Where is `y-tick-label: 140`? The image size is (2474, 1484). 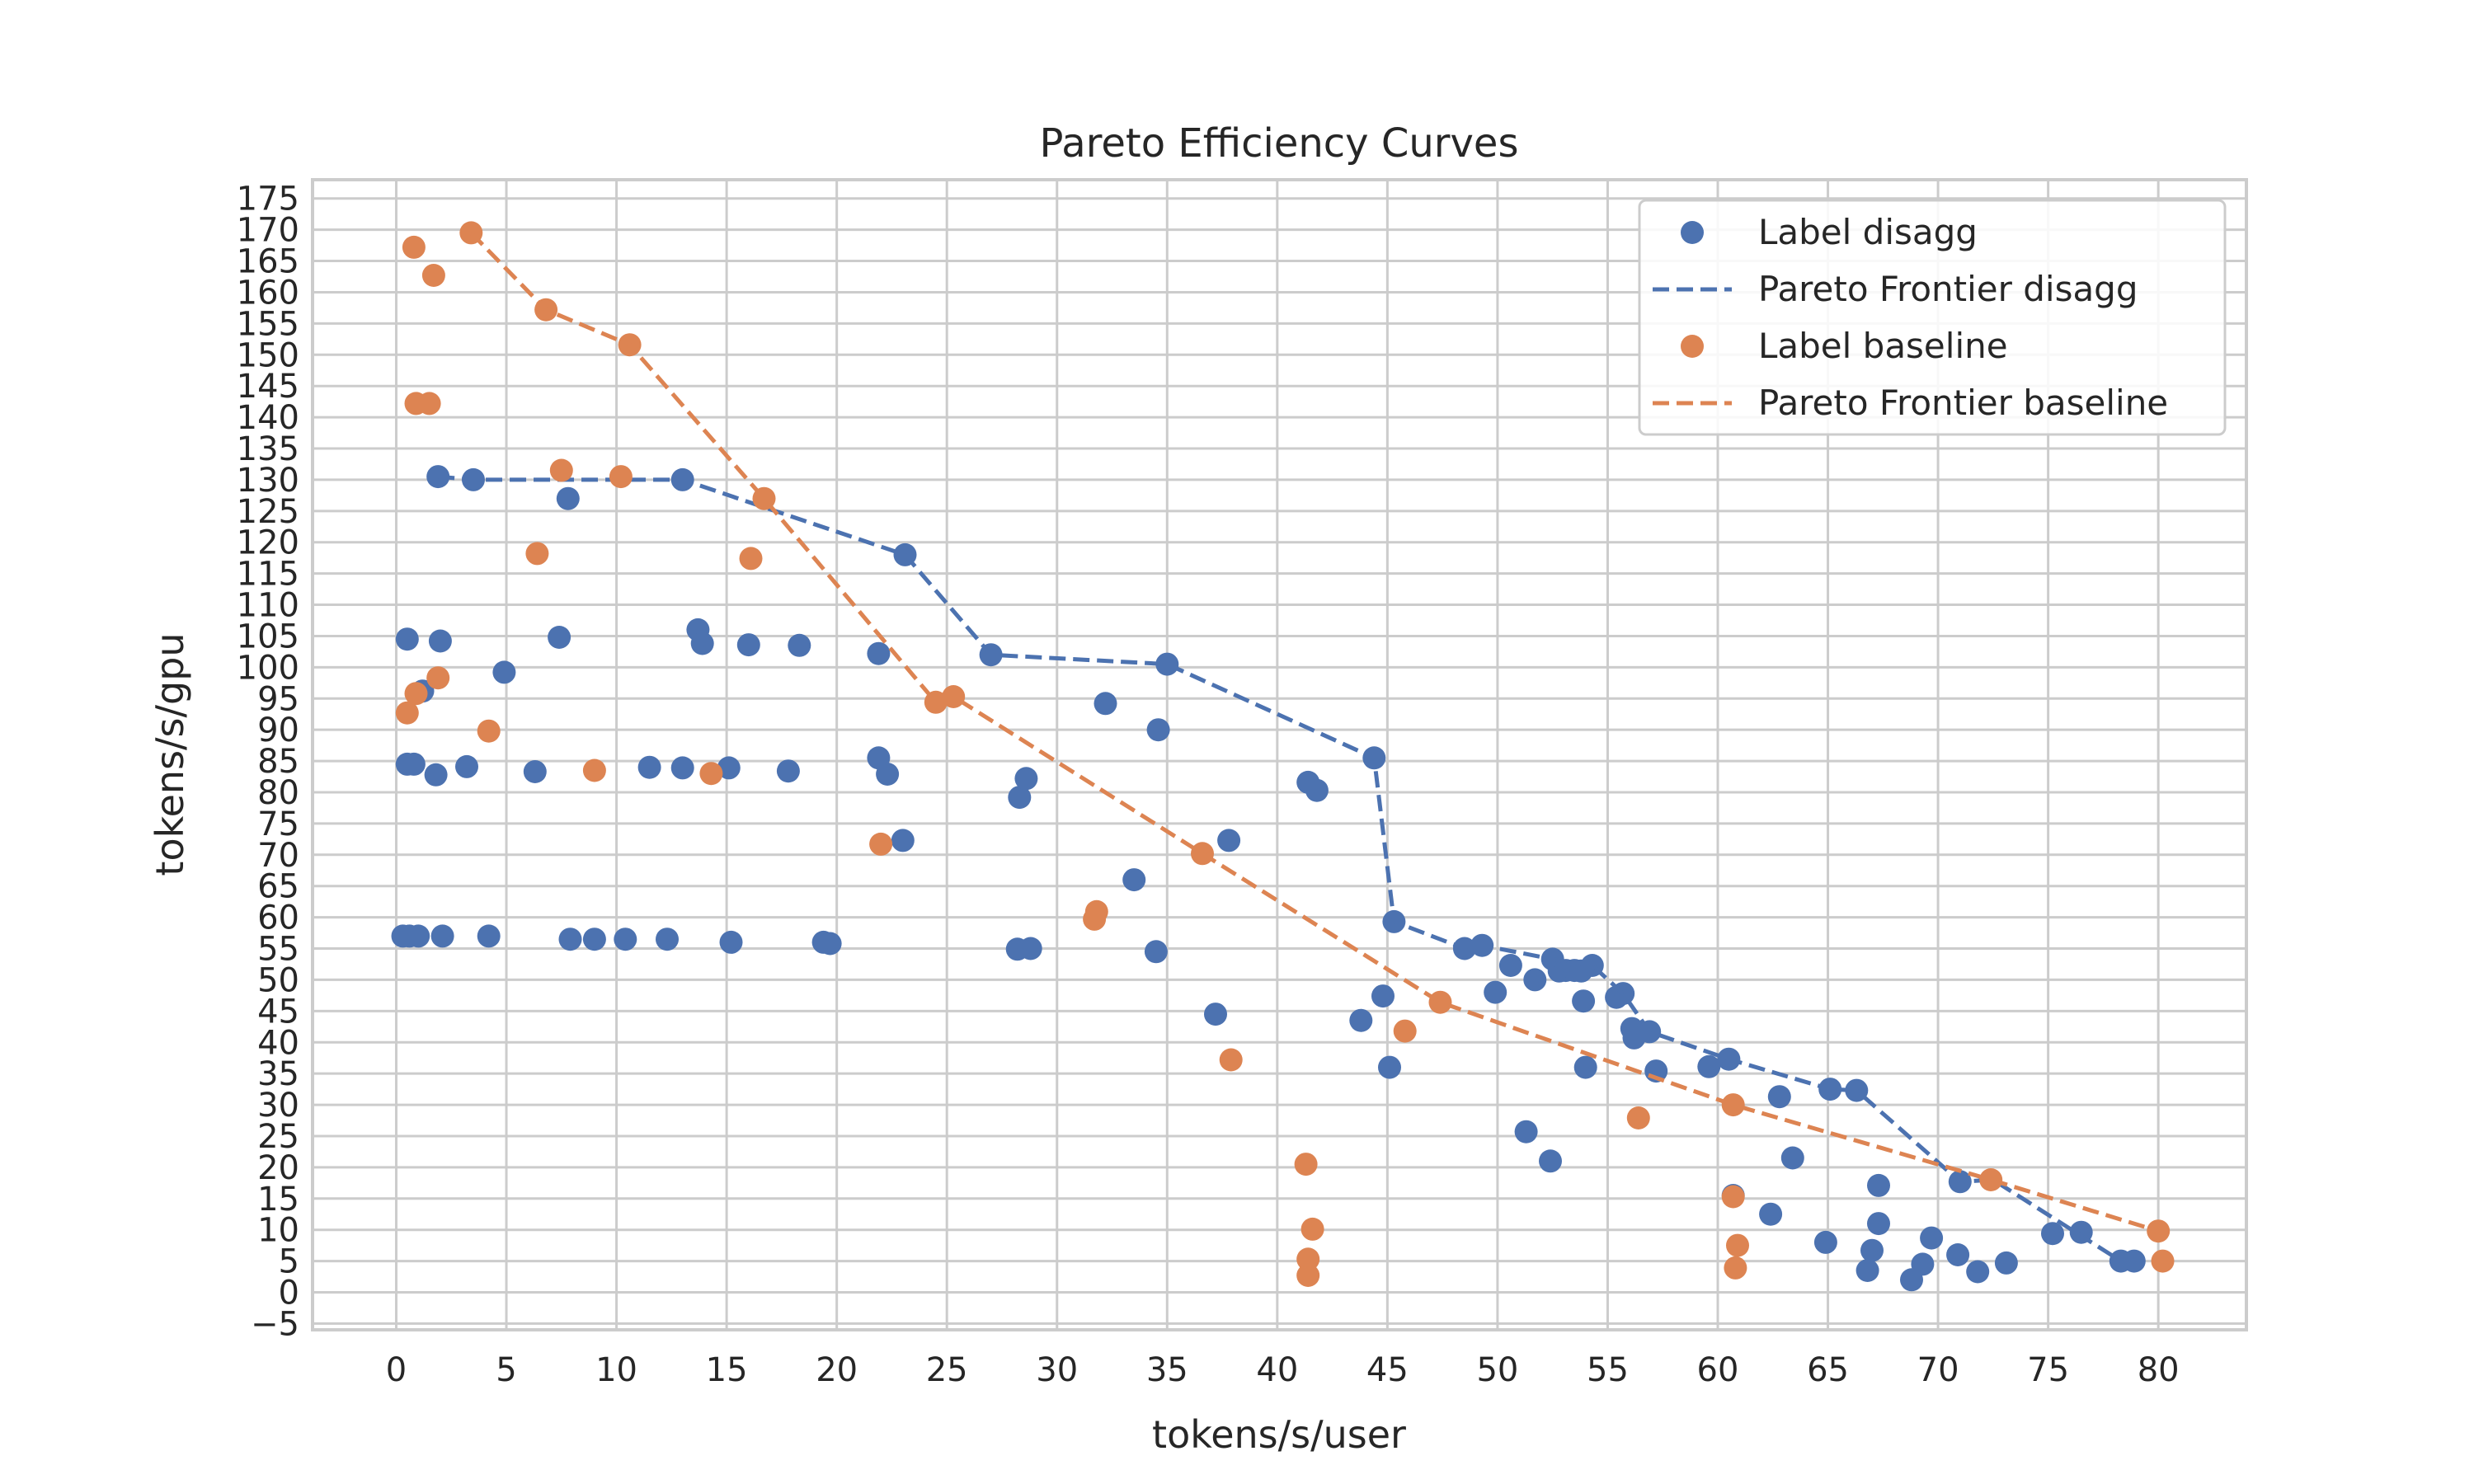 y-tick-label: 140 is located at coordinates (268, 418).